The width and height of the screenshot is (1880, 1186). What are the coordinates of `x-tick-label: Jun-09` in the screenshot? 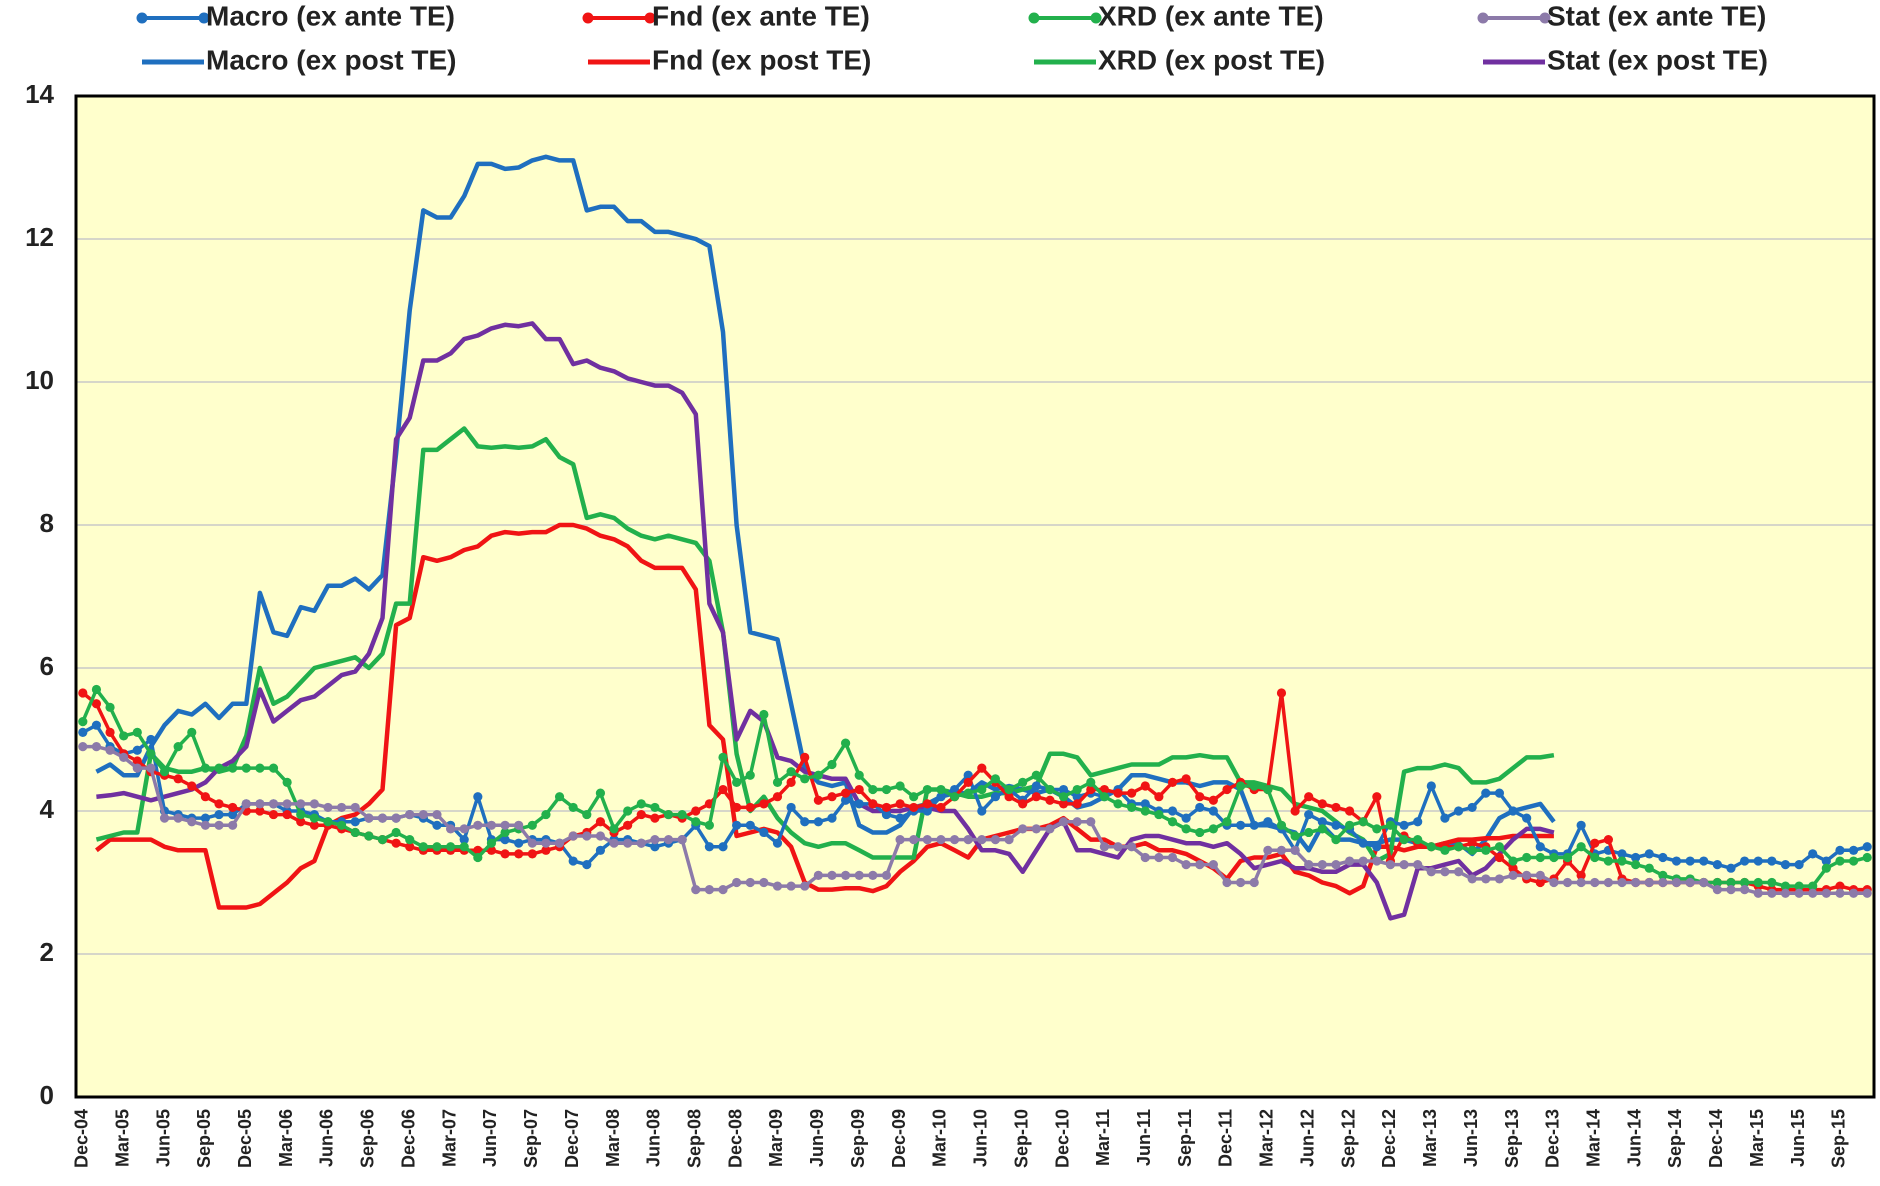 It's located at (817, 1138).